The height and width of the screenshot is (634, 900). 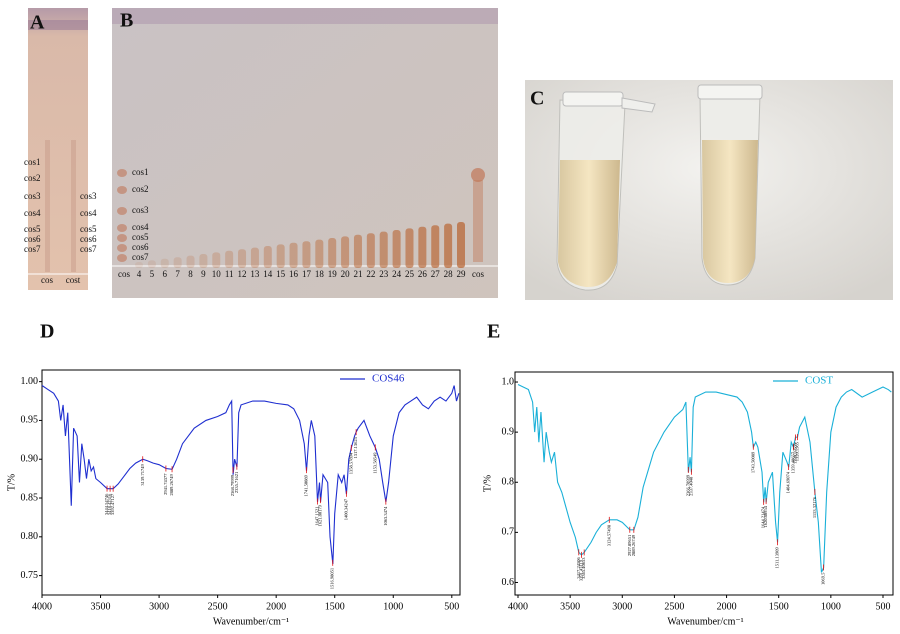 I want to click on peak-label: 3392.47127, so click(x=112, y=504).